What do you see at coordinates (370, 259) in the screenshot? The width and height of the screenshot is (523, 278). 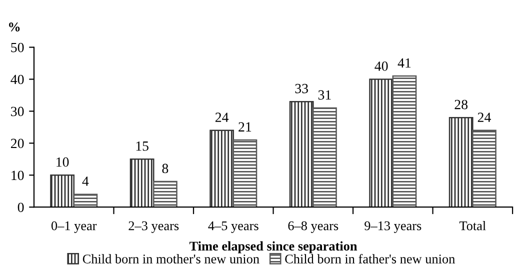 I see `legend-label: Child born in father's new union` at bounding box center [370, 259].